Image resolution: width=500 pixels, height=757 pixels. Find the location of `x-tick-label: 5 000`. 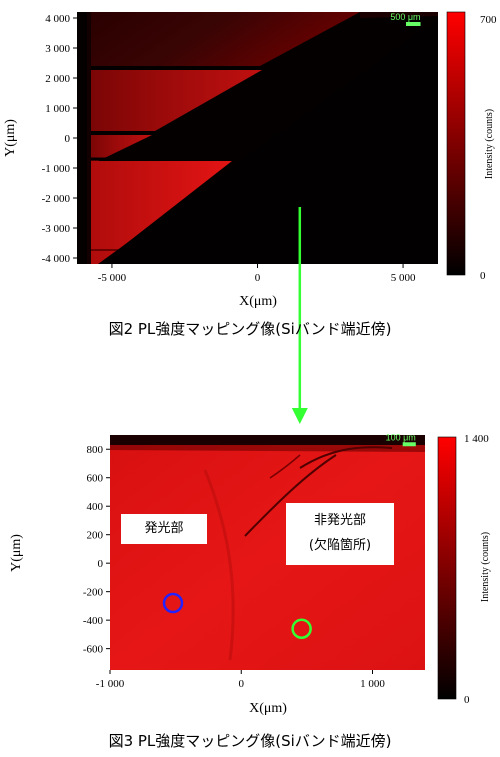

x-tick-label: 5 000 is located at coordinates (403, 278).